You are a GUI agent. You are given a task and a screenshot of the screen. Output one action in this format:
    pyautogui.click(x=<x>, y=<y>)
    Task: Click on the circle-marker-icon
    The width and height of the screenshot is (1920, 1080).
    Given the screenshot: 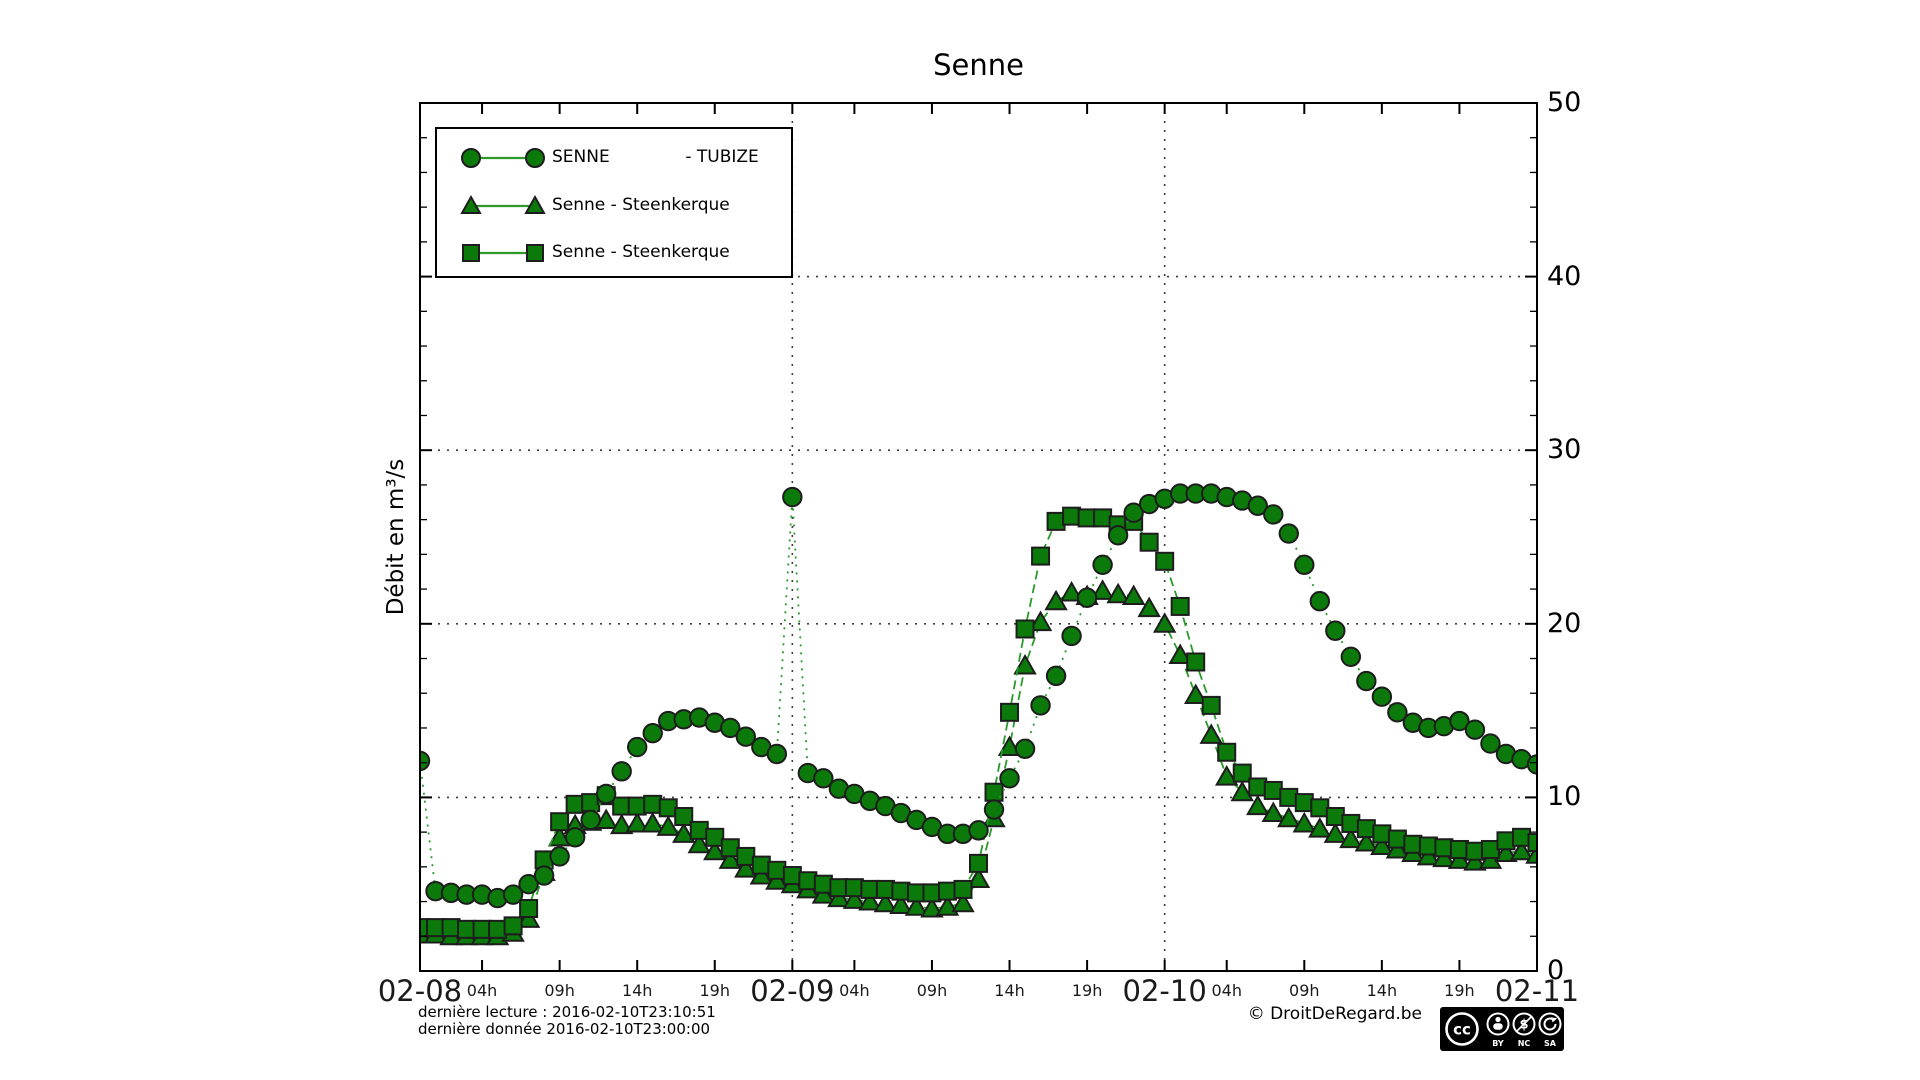 What is the action you would take?
    pyautogui.click(x=503, y=160)
    